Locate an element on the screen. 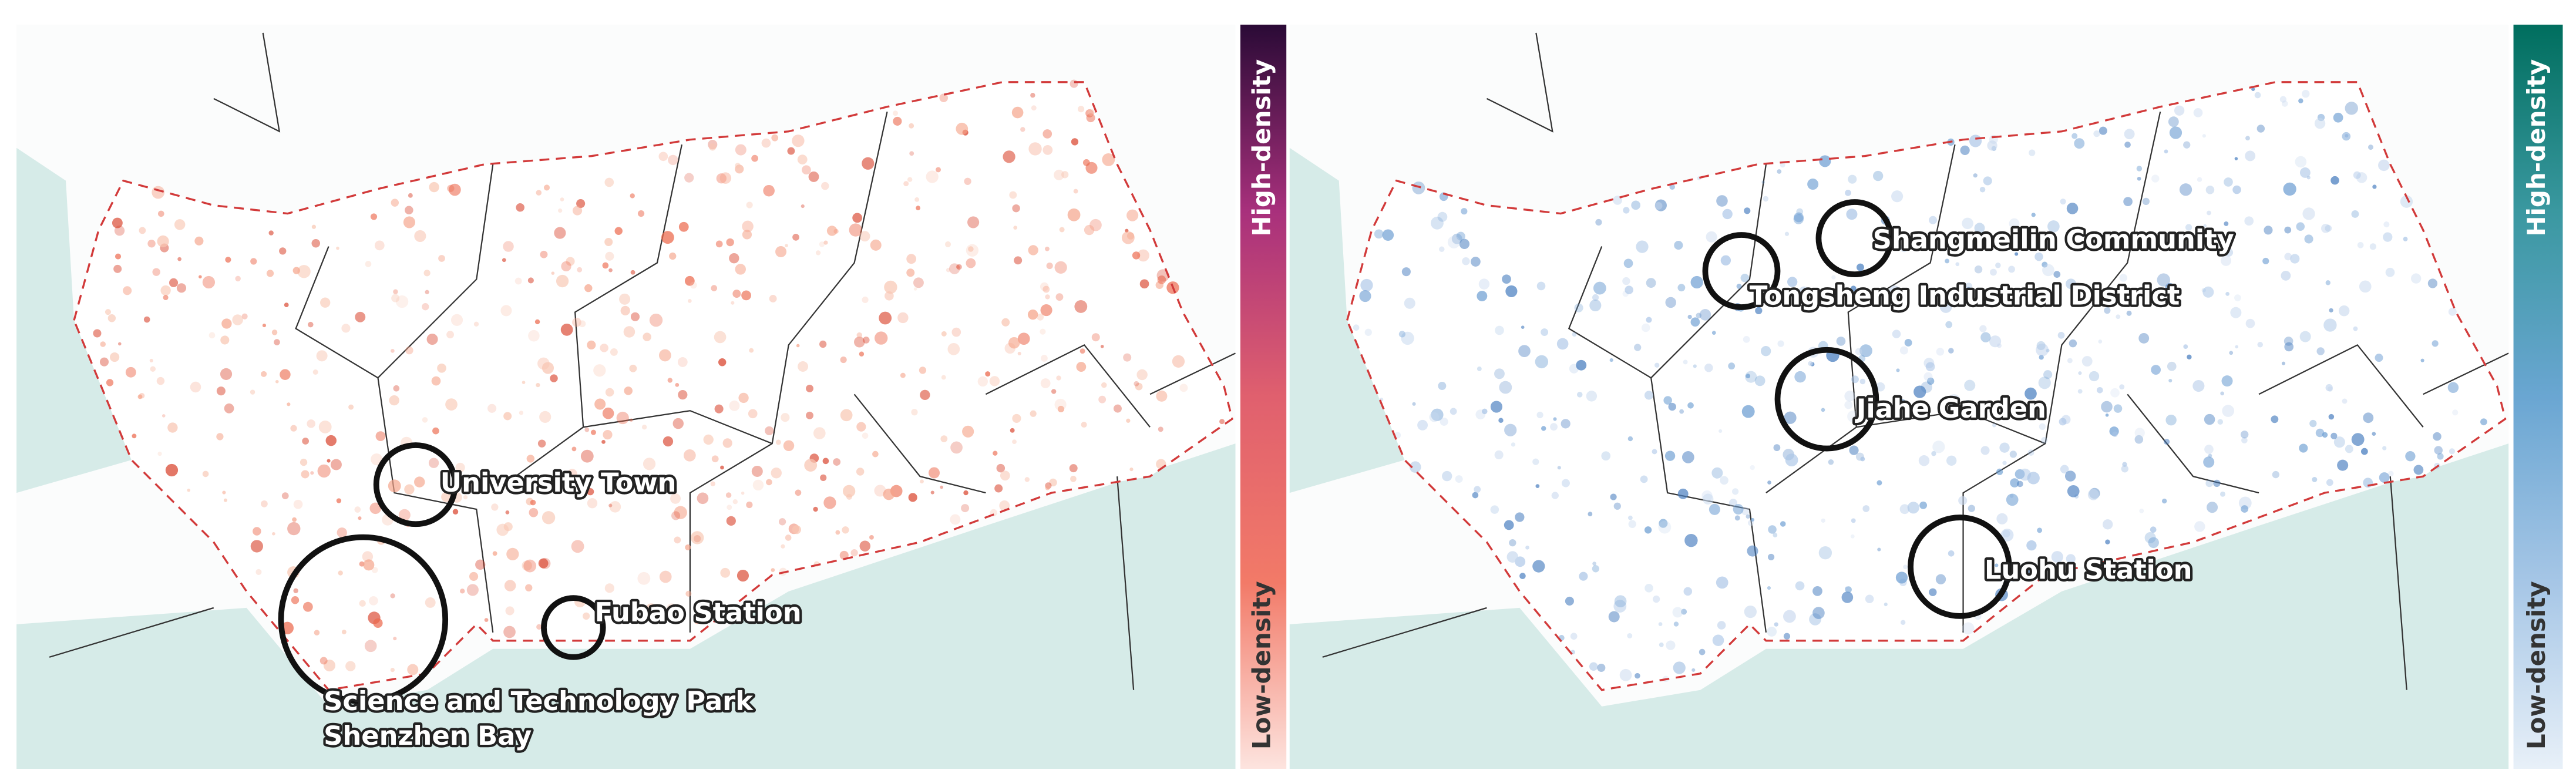 Image resolution: width=2576 pixels, height=780 pixels. district-border is located at coordinates (587, 318).